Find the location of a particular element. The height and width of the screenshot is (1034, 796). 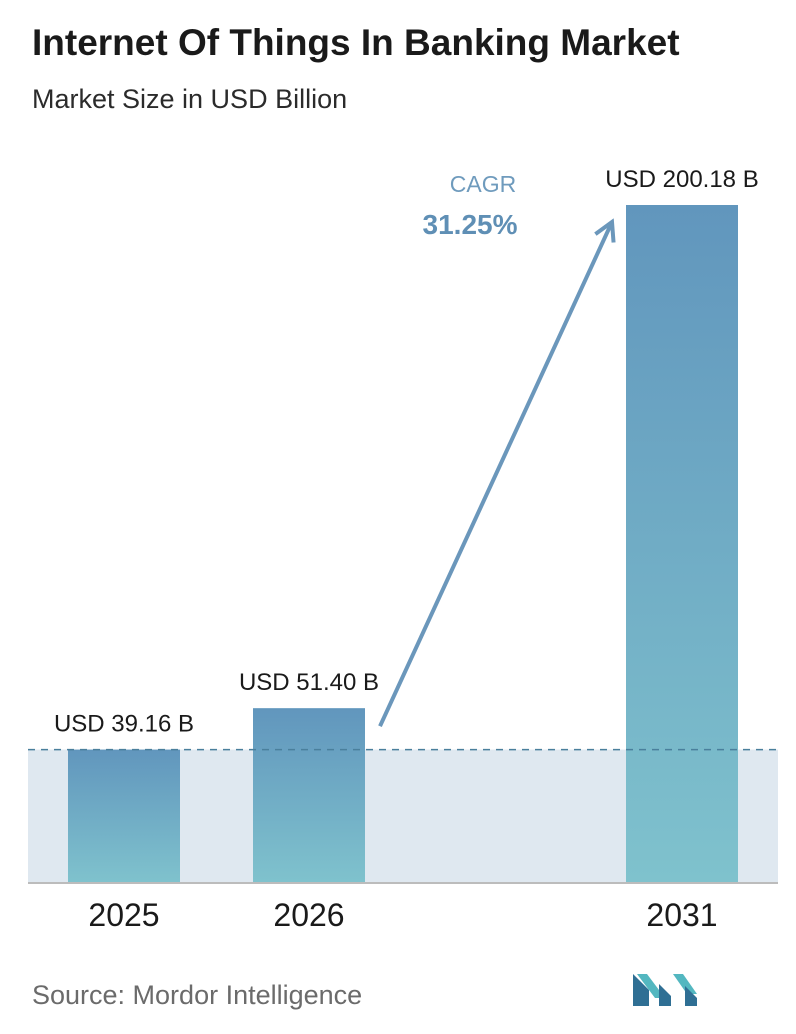

bar-2026 is located at coordinates (309, 795).